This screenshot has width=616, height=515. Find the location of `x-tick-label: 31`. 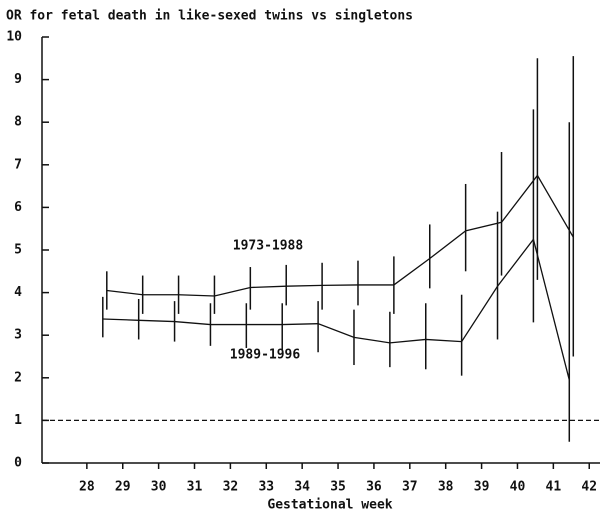

x-tick-label: 31 is located at coordinates (195, 487).